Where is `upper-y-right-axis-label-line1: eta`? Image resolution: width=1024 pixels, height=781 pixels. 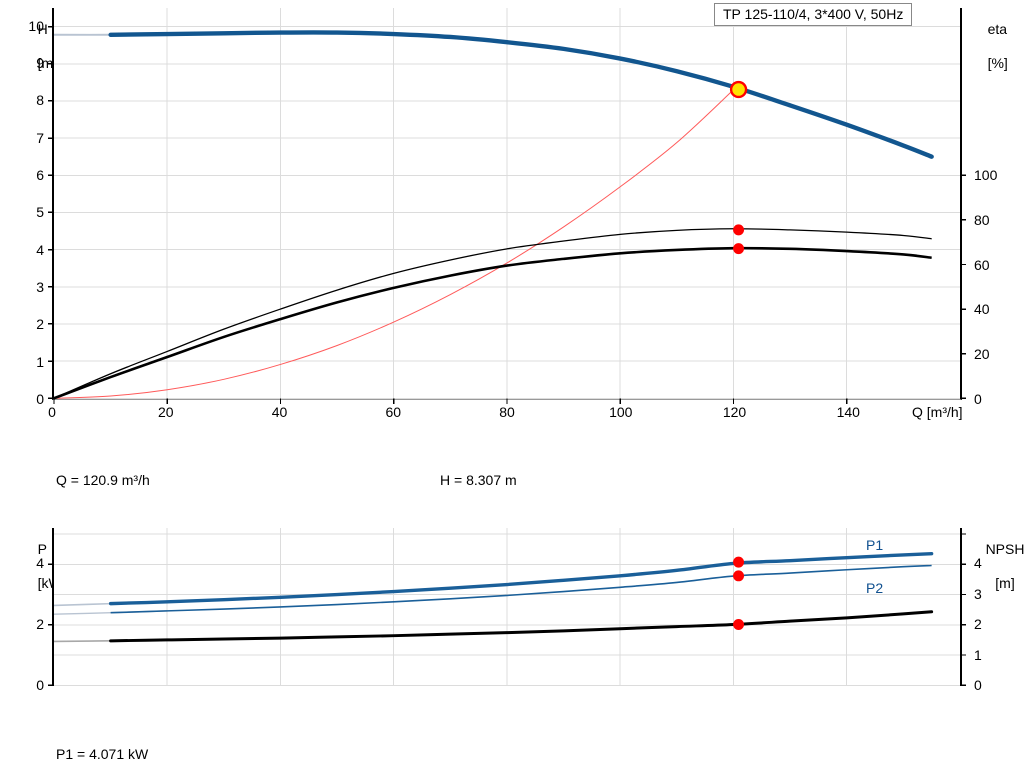 upper-y-right-axis-label-line1: eta is located at coordinates (997, 29).